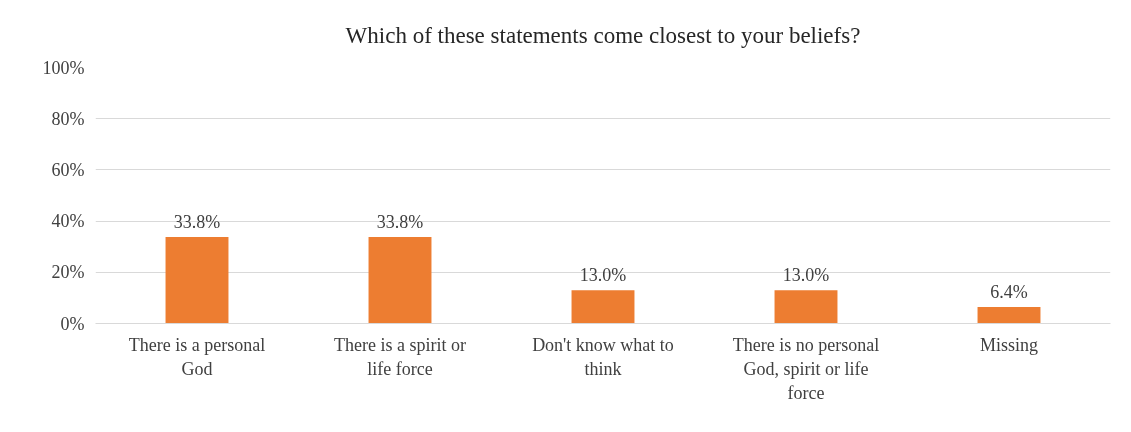  Describe the element at coordinates (72, 323) in the screenshot. I see `y-tick-label: 0%` at that location.